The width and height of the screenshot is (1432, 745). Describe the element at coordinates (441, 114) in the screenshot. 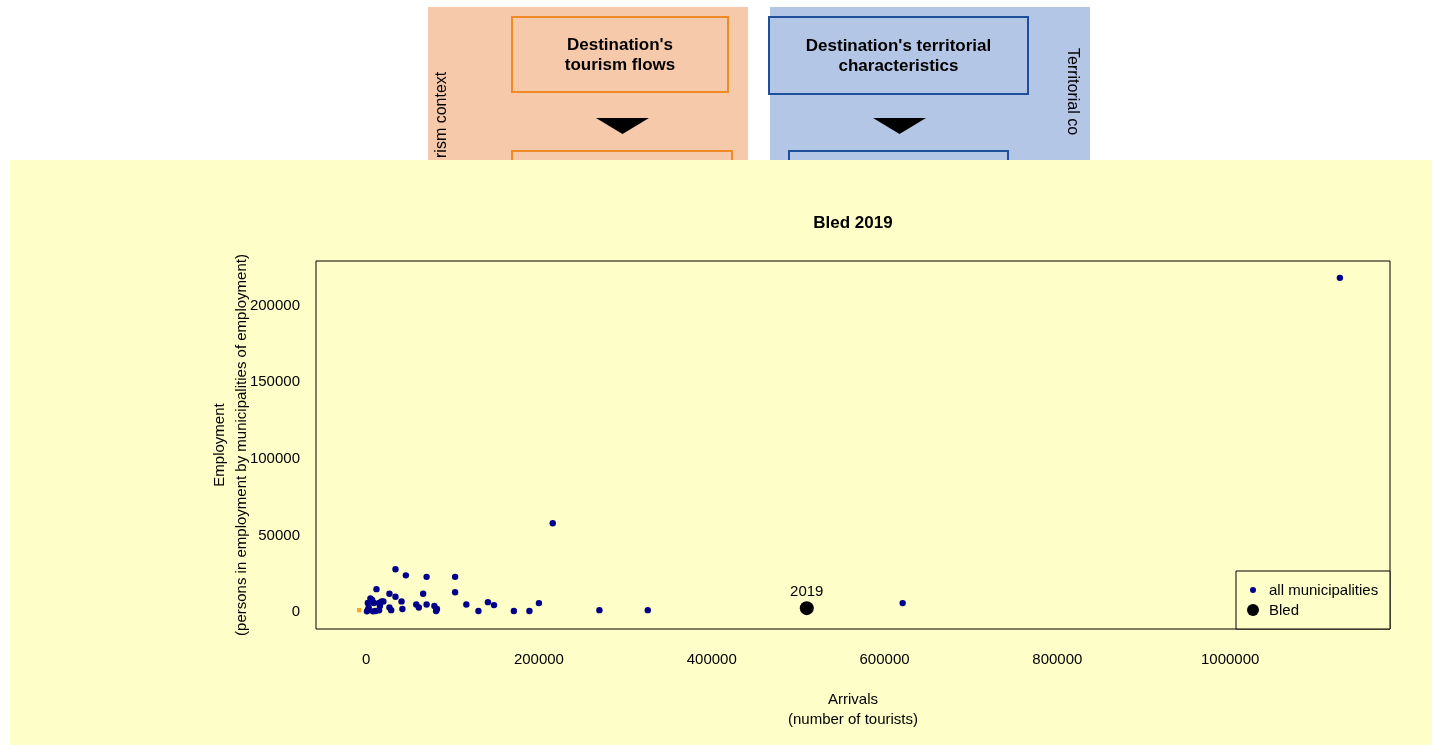

I see `text: rism context` at that location.